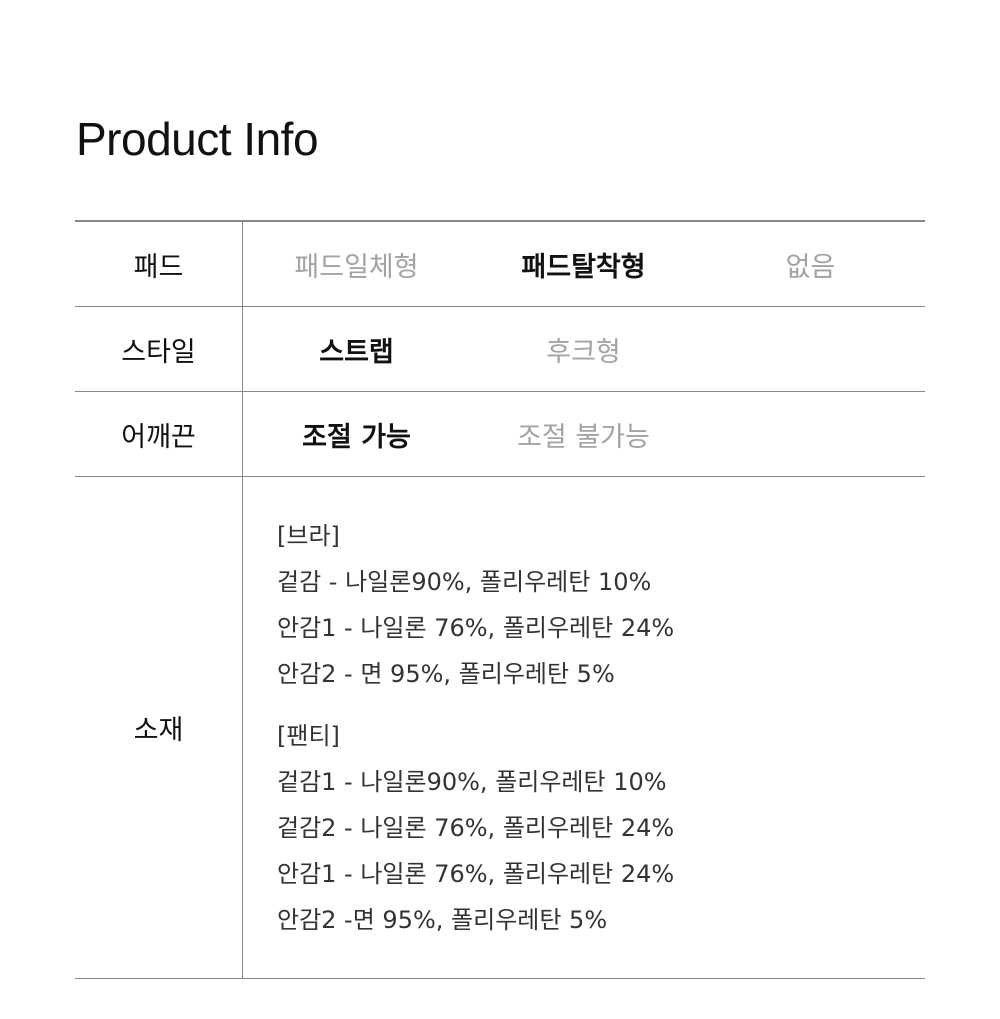  I want to click on row-pad: 패드 패드일체형 패드탈착형 없음, so click(500, 264).